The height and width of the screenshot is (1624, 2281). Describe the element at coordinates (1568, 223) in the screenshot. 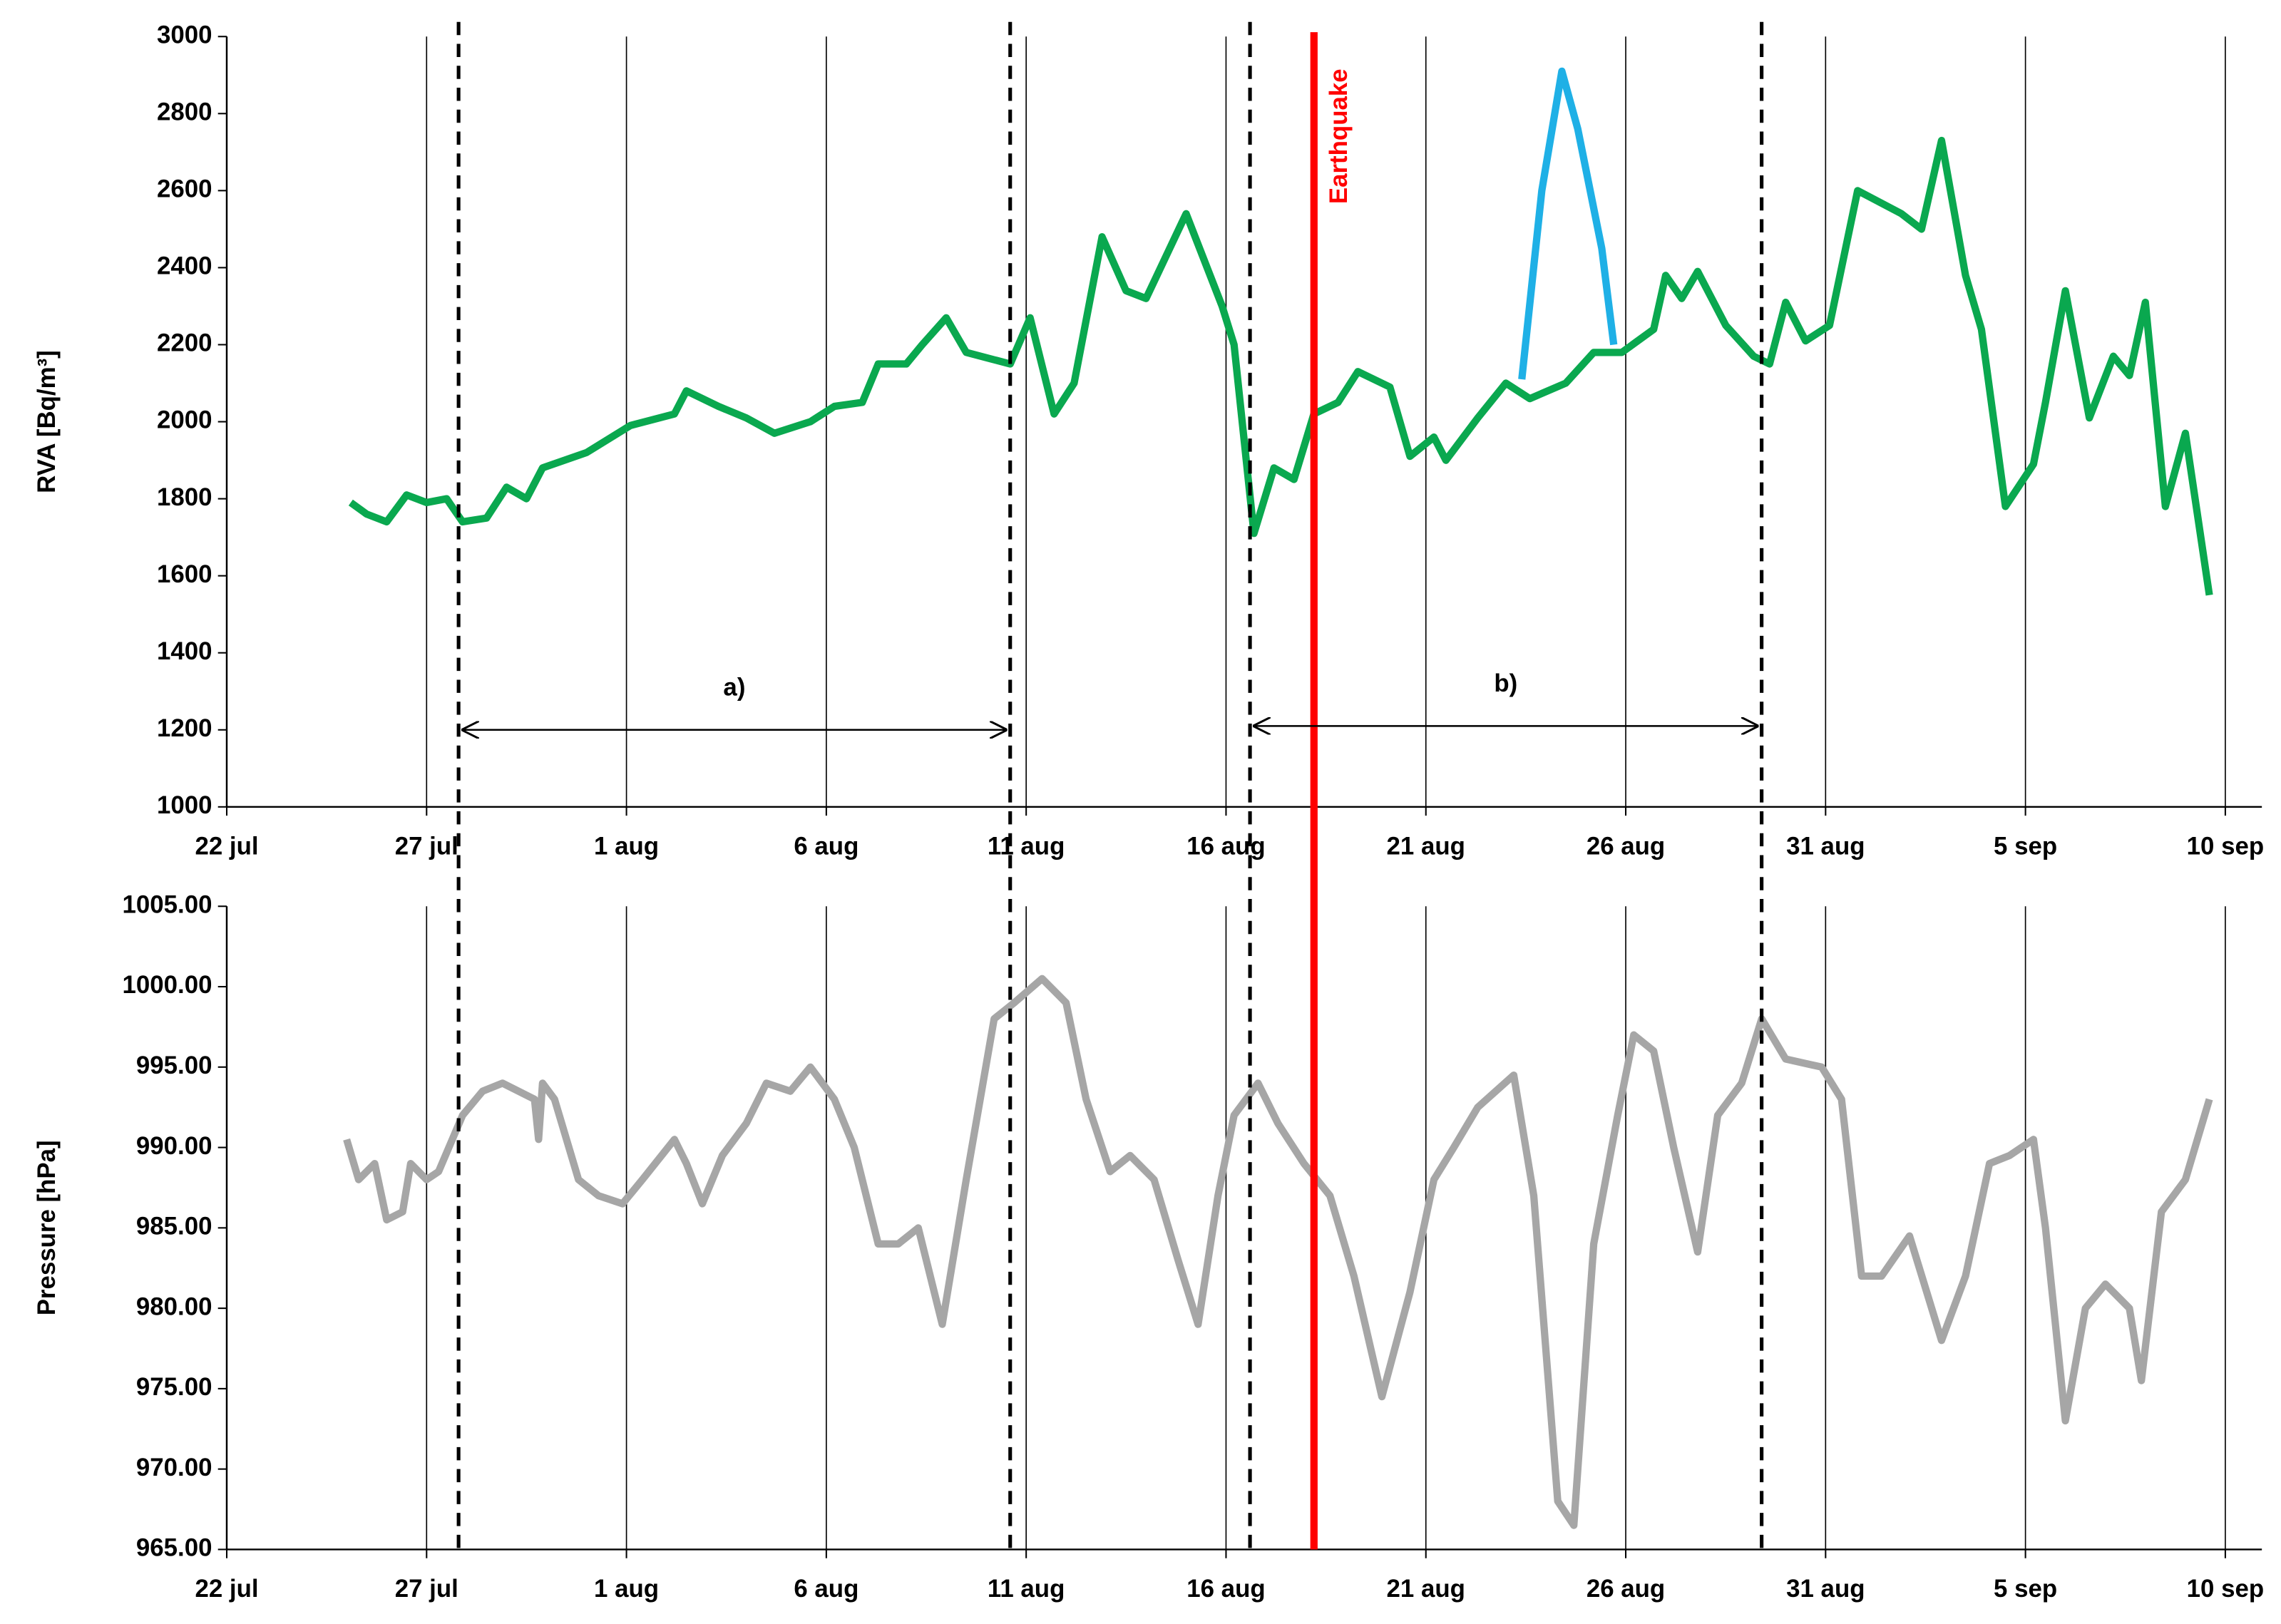

I see `data-line` at that location.